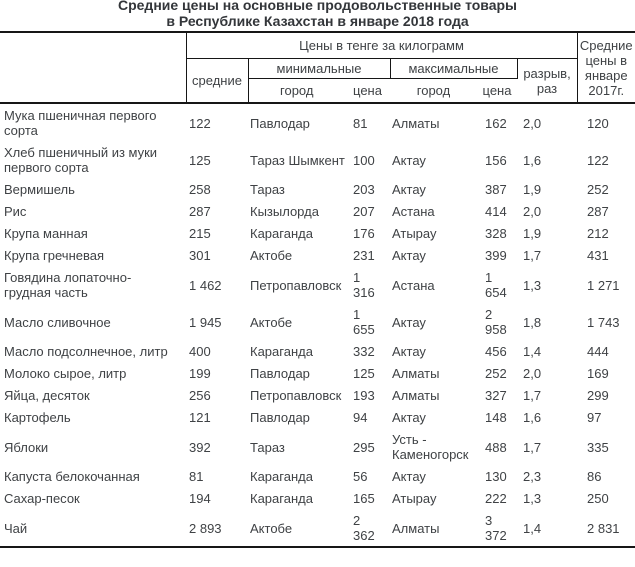  What do you see at coordinates (496, 160) in the screenshot?
I see `max-price-cell: 156` at bounding box center [496, 160].